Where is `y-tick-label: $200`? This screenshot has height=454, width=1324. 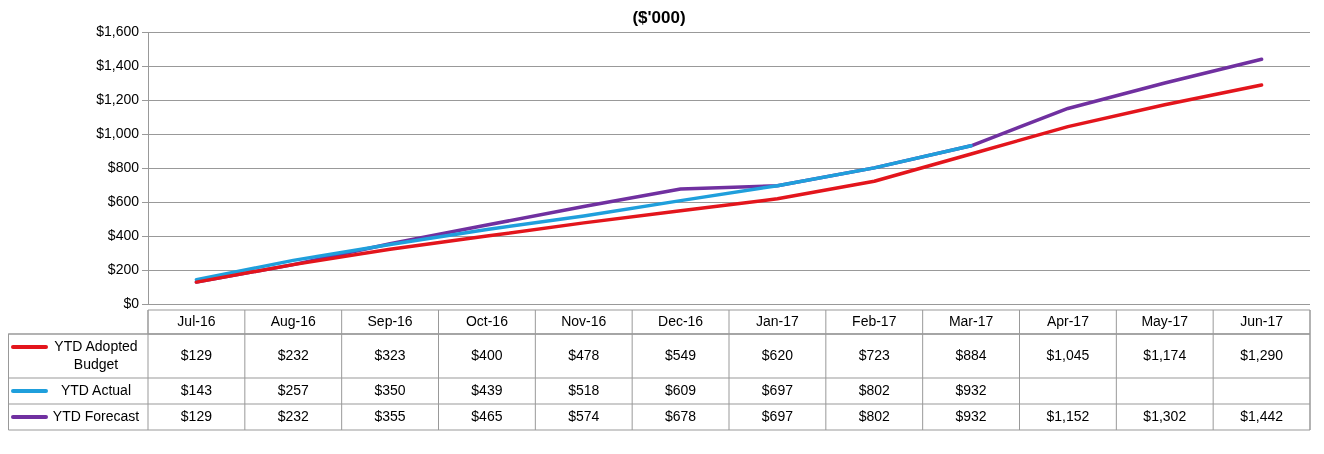
y-tick-label: $200 is located at coordinates (123, 268).